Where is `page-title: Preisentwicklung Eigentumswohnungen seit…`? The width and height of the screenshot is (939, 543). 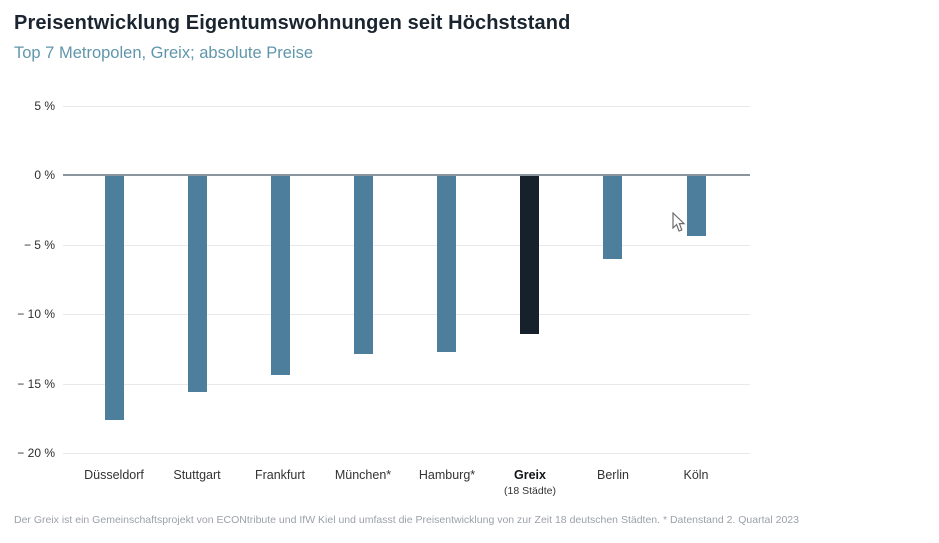
page-title: Preisentwicklung Eigentumswohnungen seit… is located at coordinates (292, 23).